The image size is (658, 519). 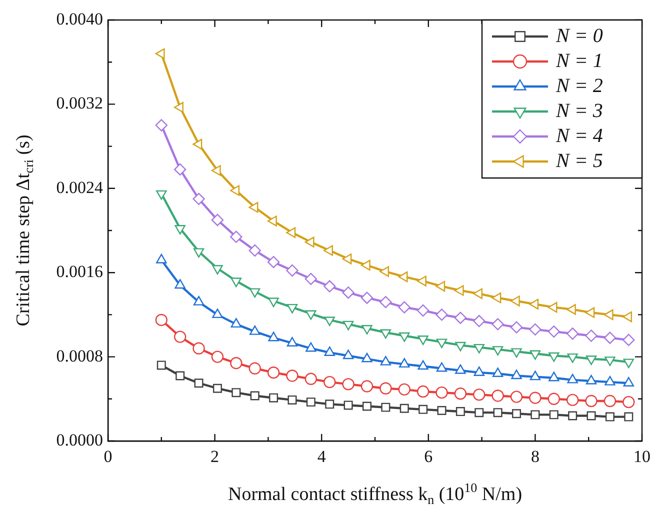 I want to click on y-tick-label: 0.0024, so click(x=80, y=187).